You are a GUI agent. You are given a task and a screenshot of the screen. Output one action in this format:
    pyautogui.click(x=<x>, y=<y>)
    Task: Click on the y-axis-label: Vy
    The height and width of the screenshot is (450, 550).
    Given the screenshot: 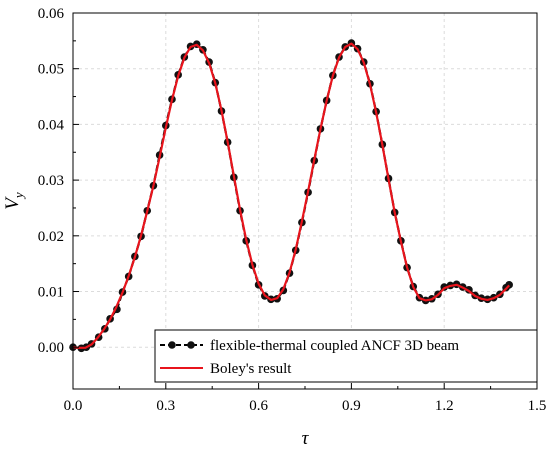 What is the action you would take?
    pyautogui.click(x=14, y=201)
    